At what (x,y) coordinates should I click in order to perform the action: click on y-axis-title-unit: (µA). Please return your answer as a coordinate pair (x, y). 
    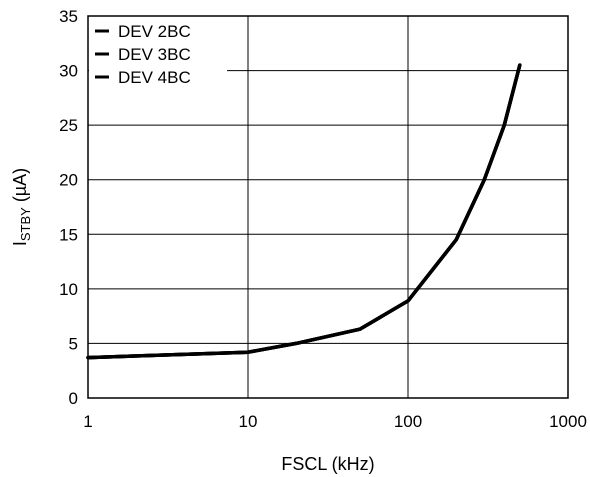
    Looking at the image, I should click on (20, 187).